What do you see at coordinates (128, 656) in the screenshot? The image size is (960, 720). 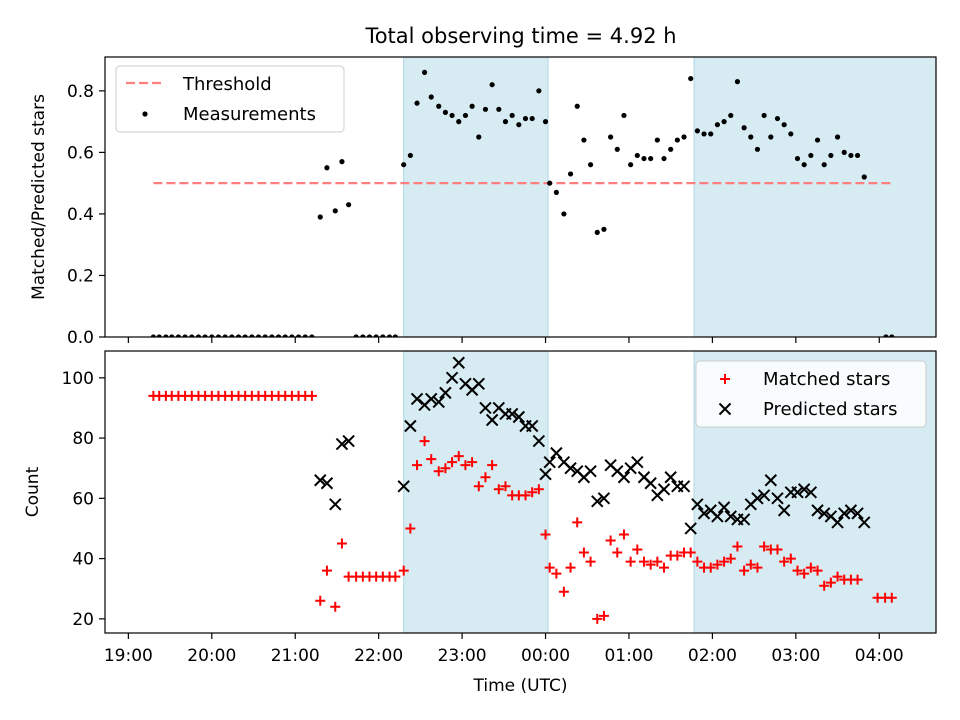 I see `x-tick-label: 19:00` at bounding box center [128, 656].